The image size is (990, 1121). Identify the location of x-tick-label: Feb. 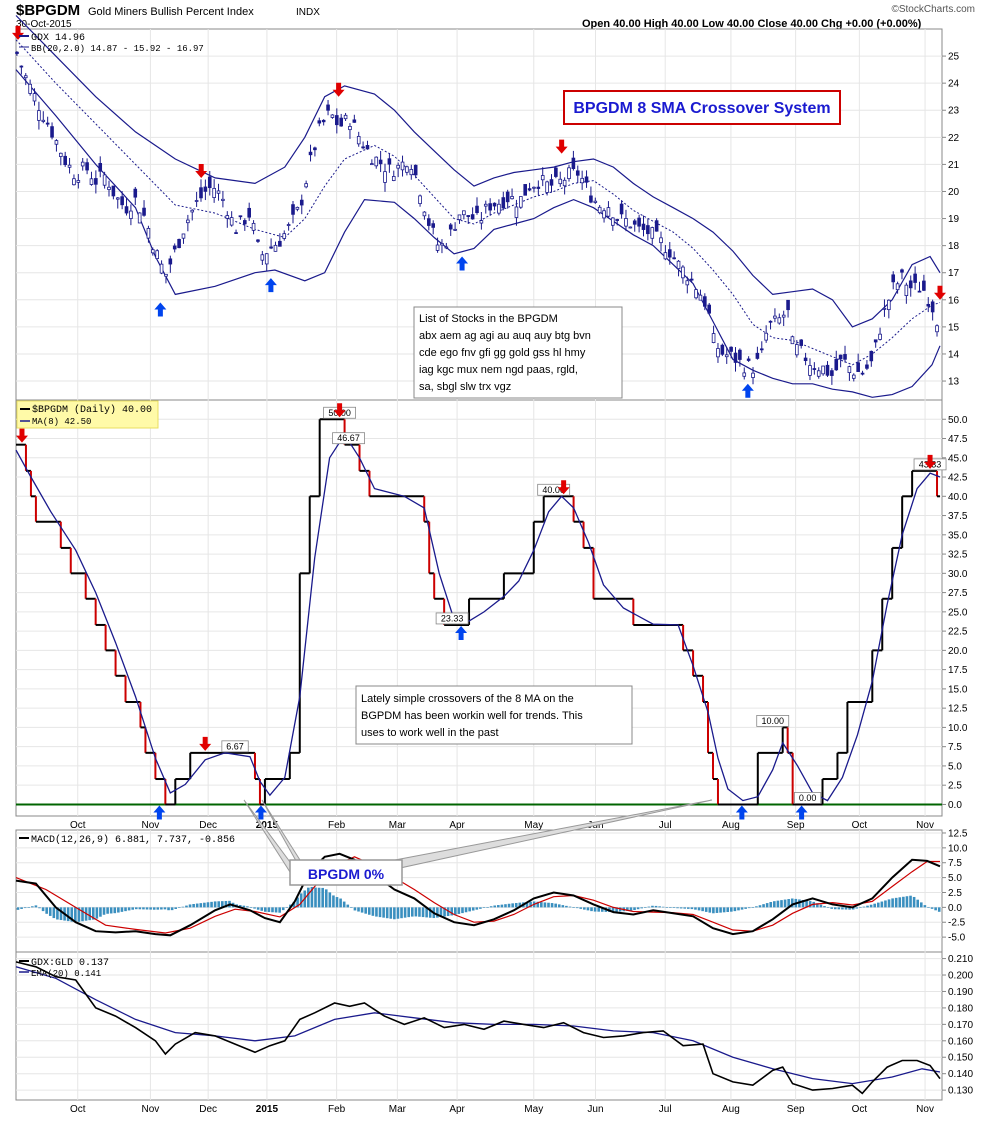
(337, 825).